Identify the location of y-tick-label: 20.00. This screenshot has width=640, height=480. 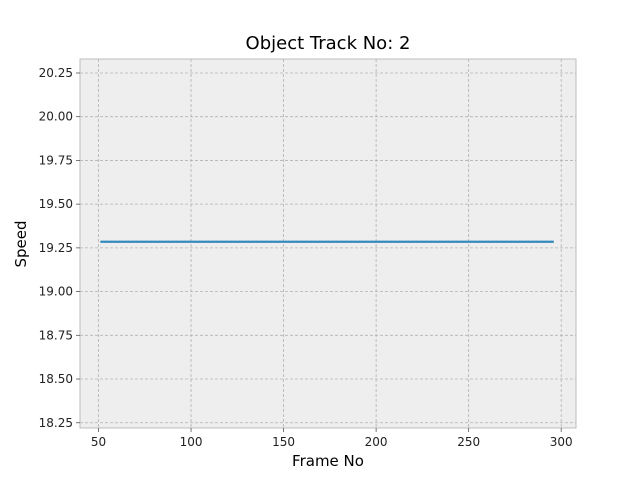
(56, 117).